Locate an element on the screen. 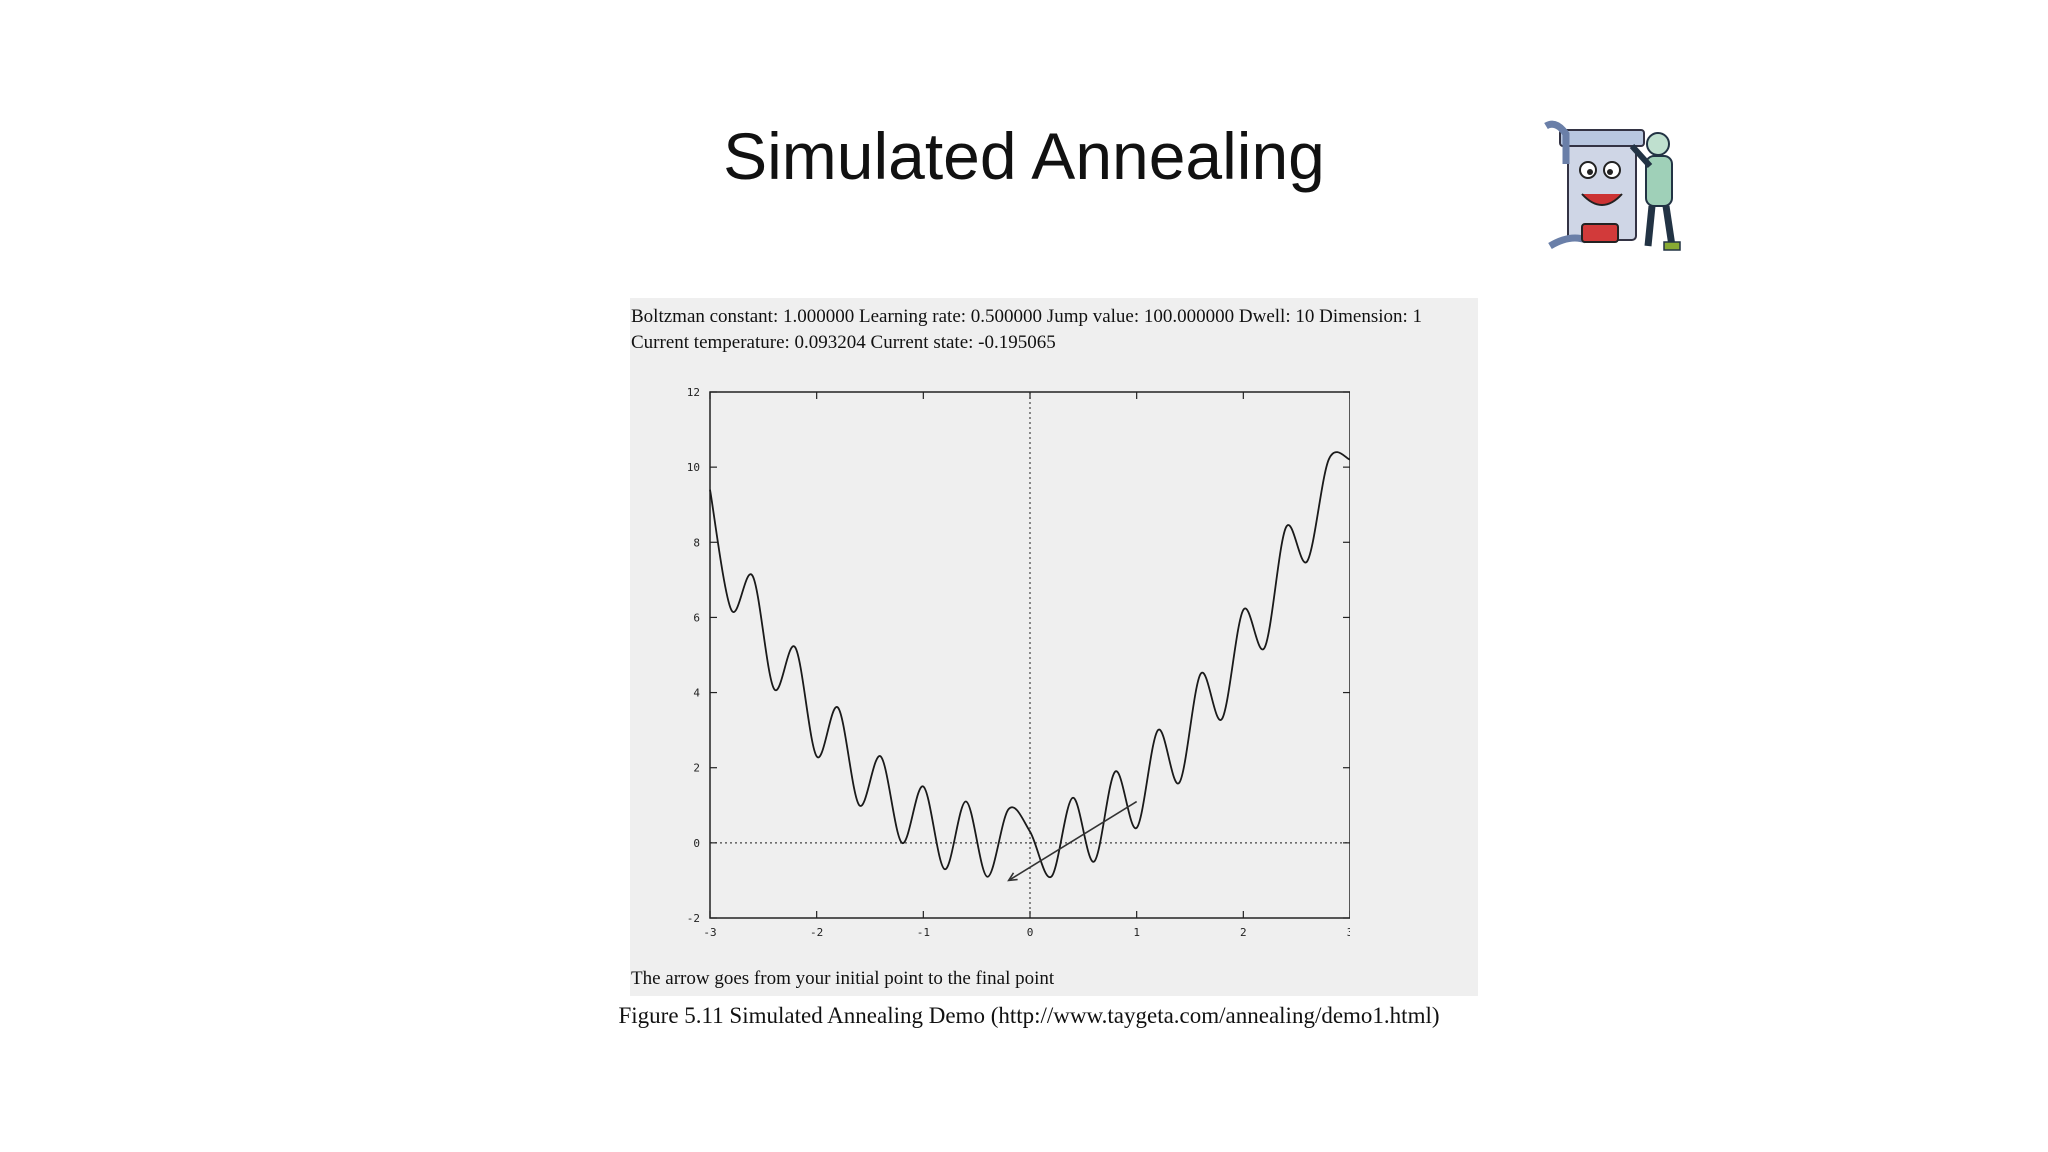 The height and width of the screenshot is (1152, 2048). zero-lines is located at coordinates (1030, 655).